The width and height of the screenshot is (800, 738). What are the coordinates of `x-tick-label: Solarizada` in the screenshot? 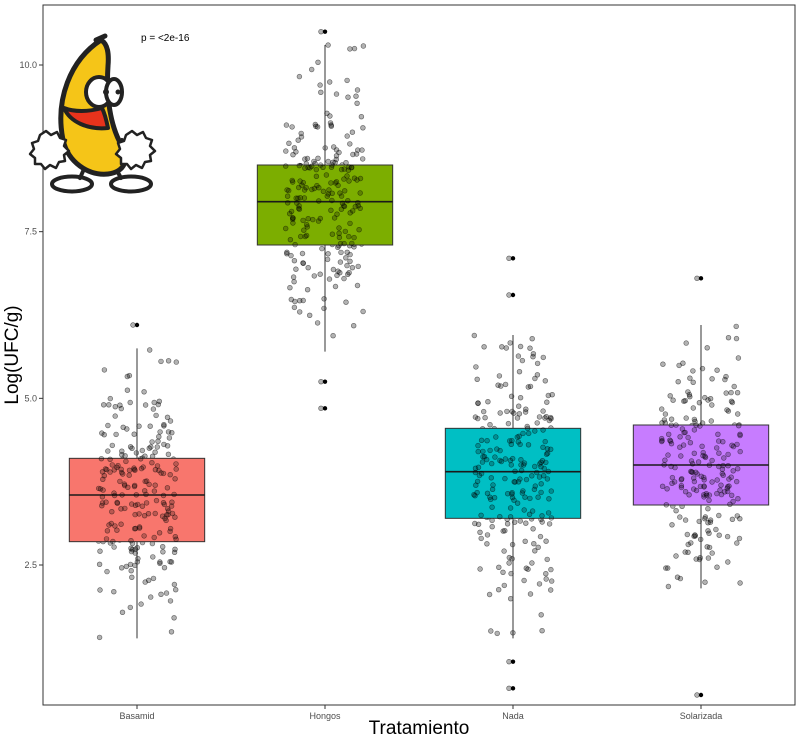 It's located at (701, 716).